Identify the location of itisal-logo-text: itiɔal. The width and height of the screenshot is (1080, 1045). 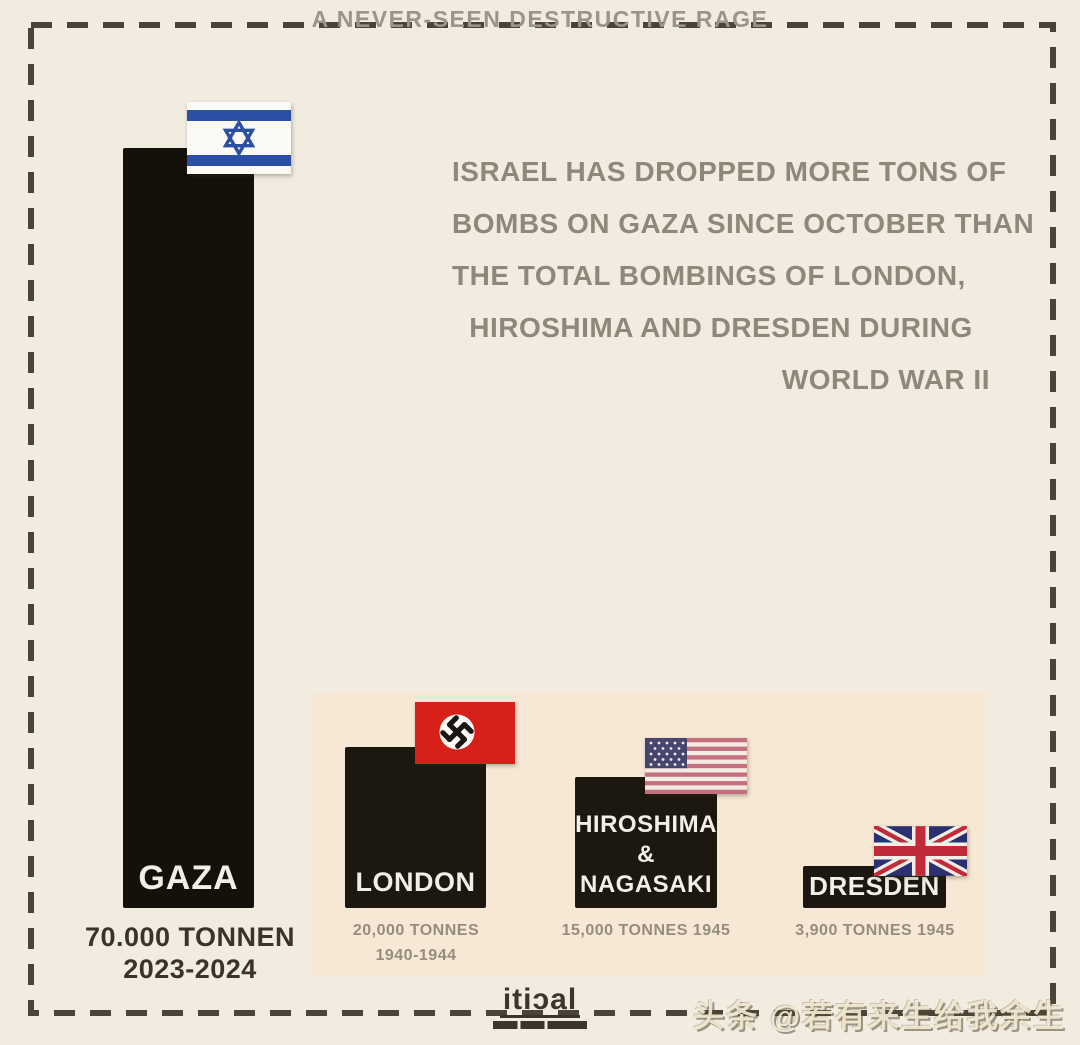
(540, 1001).